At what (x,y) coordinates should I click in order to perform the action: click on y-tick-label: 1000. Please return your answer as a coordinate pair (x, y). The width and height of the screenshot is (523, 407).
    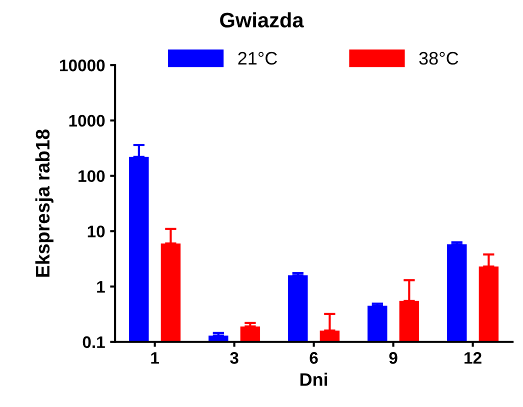
    Looking at the image, I should click on (87, 120).